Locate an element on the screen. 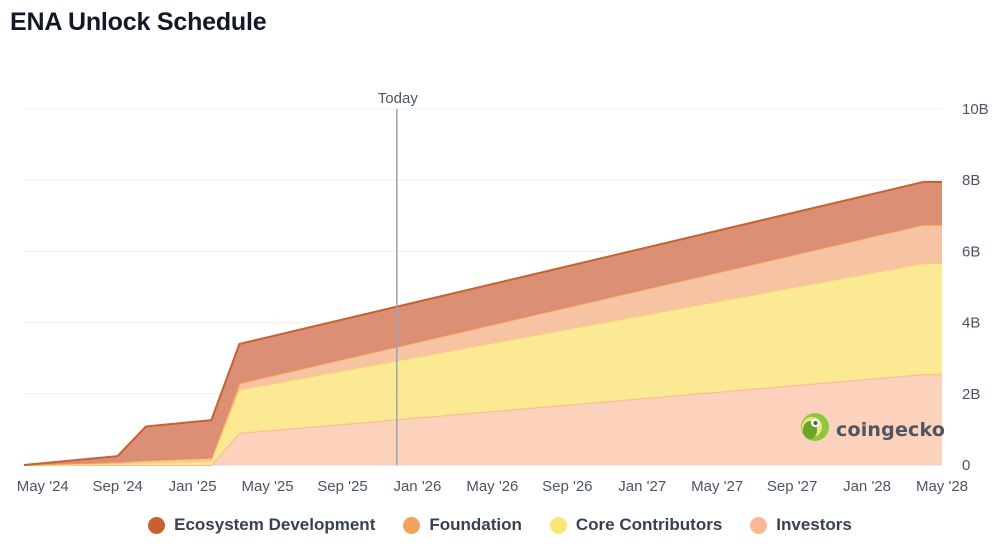  legend-item-investors: Investors is located at coordinates (801, 525).